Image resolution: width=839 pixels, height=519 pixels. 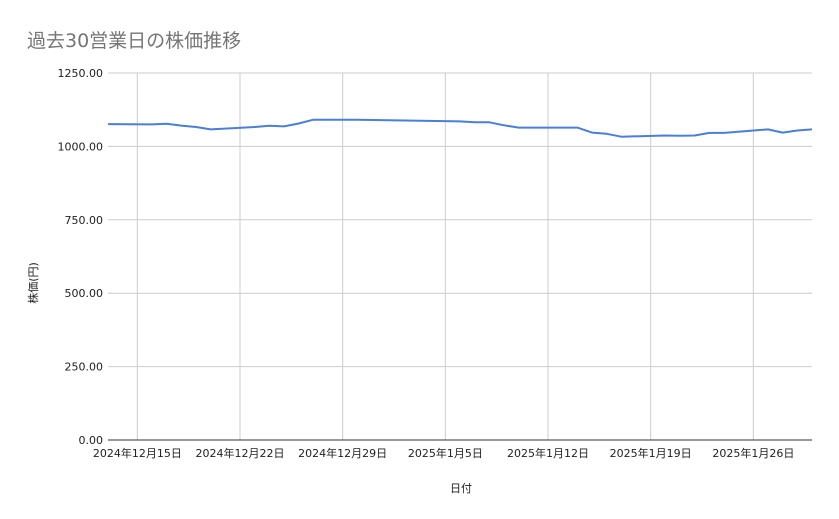 What do you see at coordinates (84, 220) in the screenshot?
I see `y-tick-label: 750.00` at bounding box center [84, 220].